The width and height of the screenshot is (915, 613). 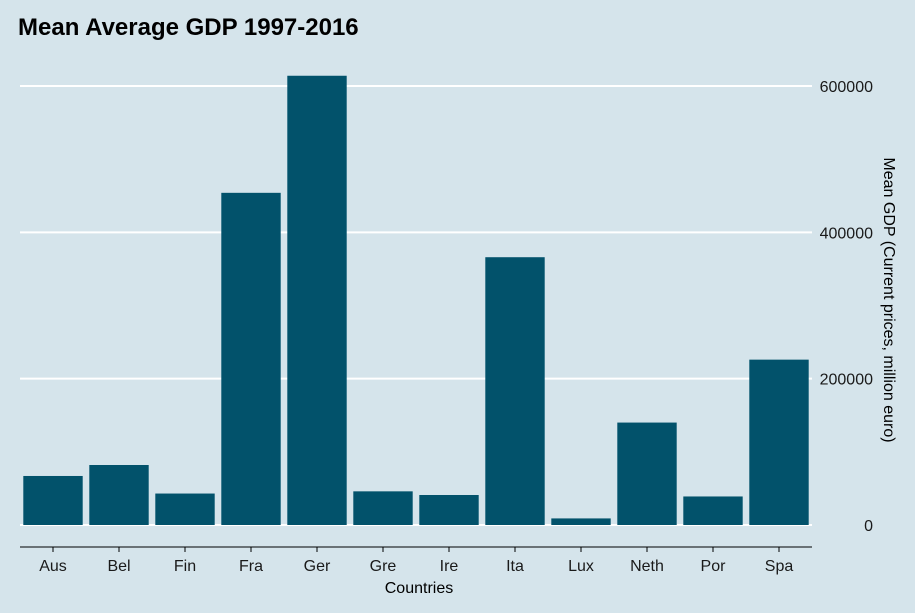 What do you see at coordinates (581, 521) in the screenshot?
I see `bar-lux` at bounding box center [581, 521].